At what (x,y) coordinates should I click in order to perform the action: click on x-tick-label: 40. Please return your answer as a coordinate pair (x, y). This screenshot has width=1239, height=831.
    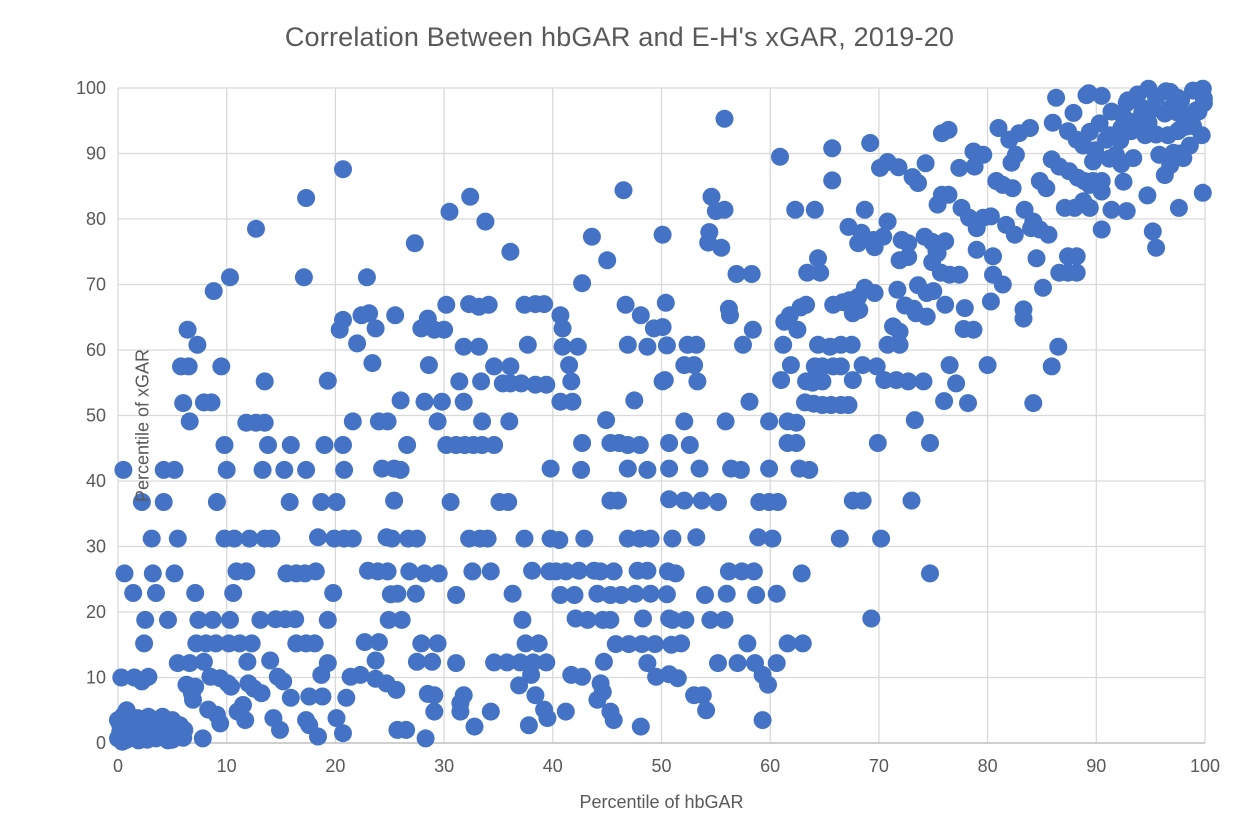
    Looking at the image, I should click on (553, 766).